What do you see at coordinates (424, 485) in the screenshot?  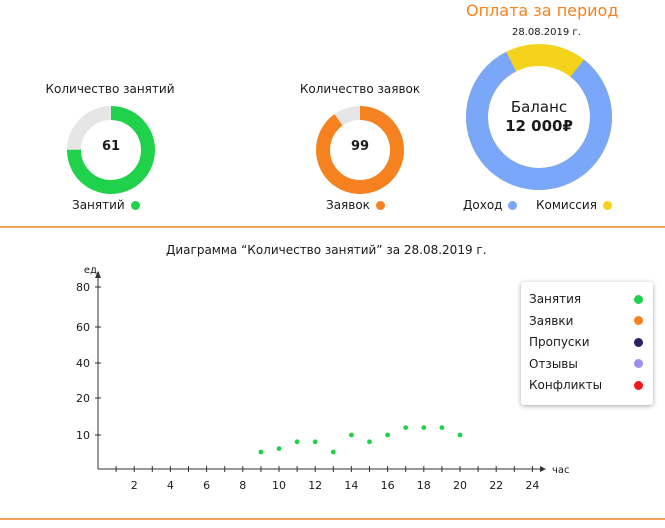 I see `x-tick-label: 18` at bounding box center [424, 485].